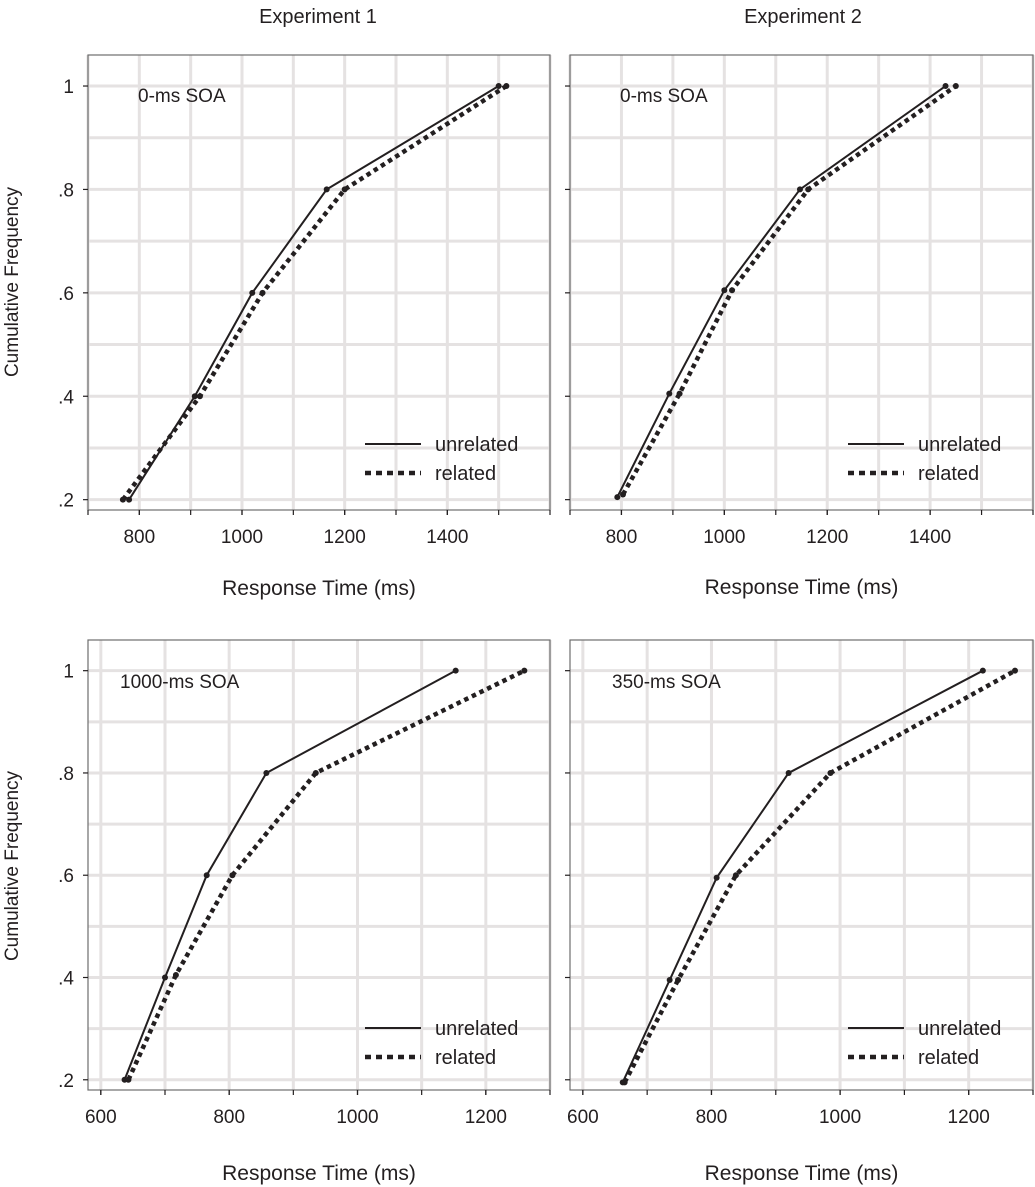 The image size is (1035, 1187). What do you see at coordinates (819, 876) in the screenshot?
I see `series-line-related` at bounding box center [819, 876].